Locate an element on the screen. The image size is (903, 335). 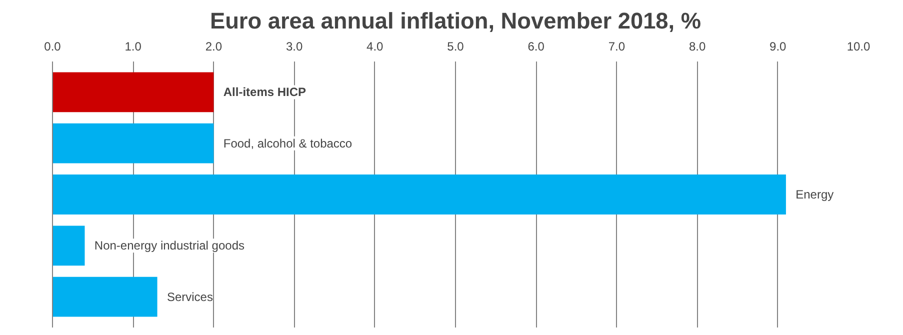
y-tick-label: All-items HICP is located at coordinates (264, 92).